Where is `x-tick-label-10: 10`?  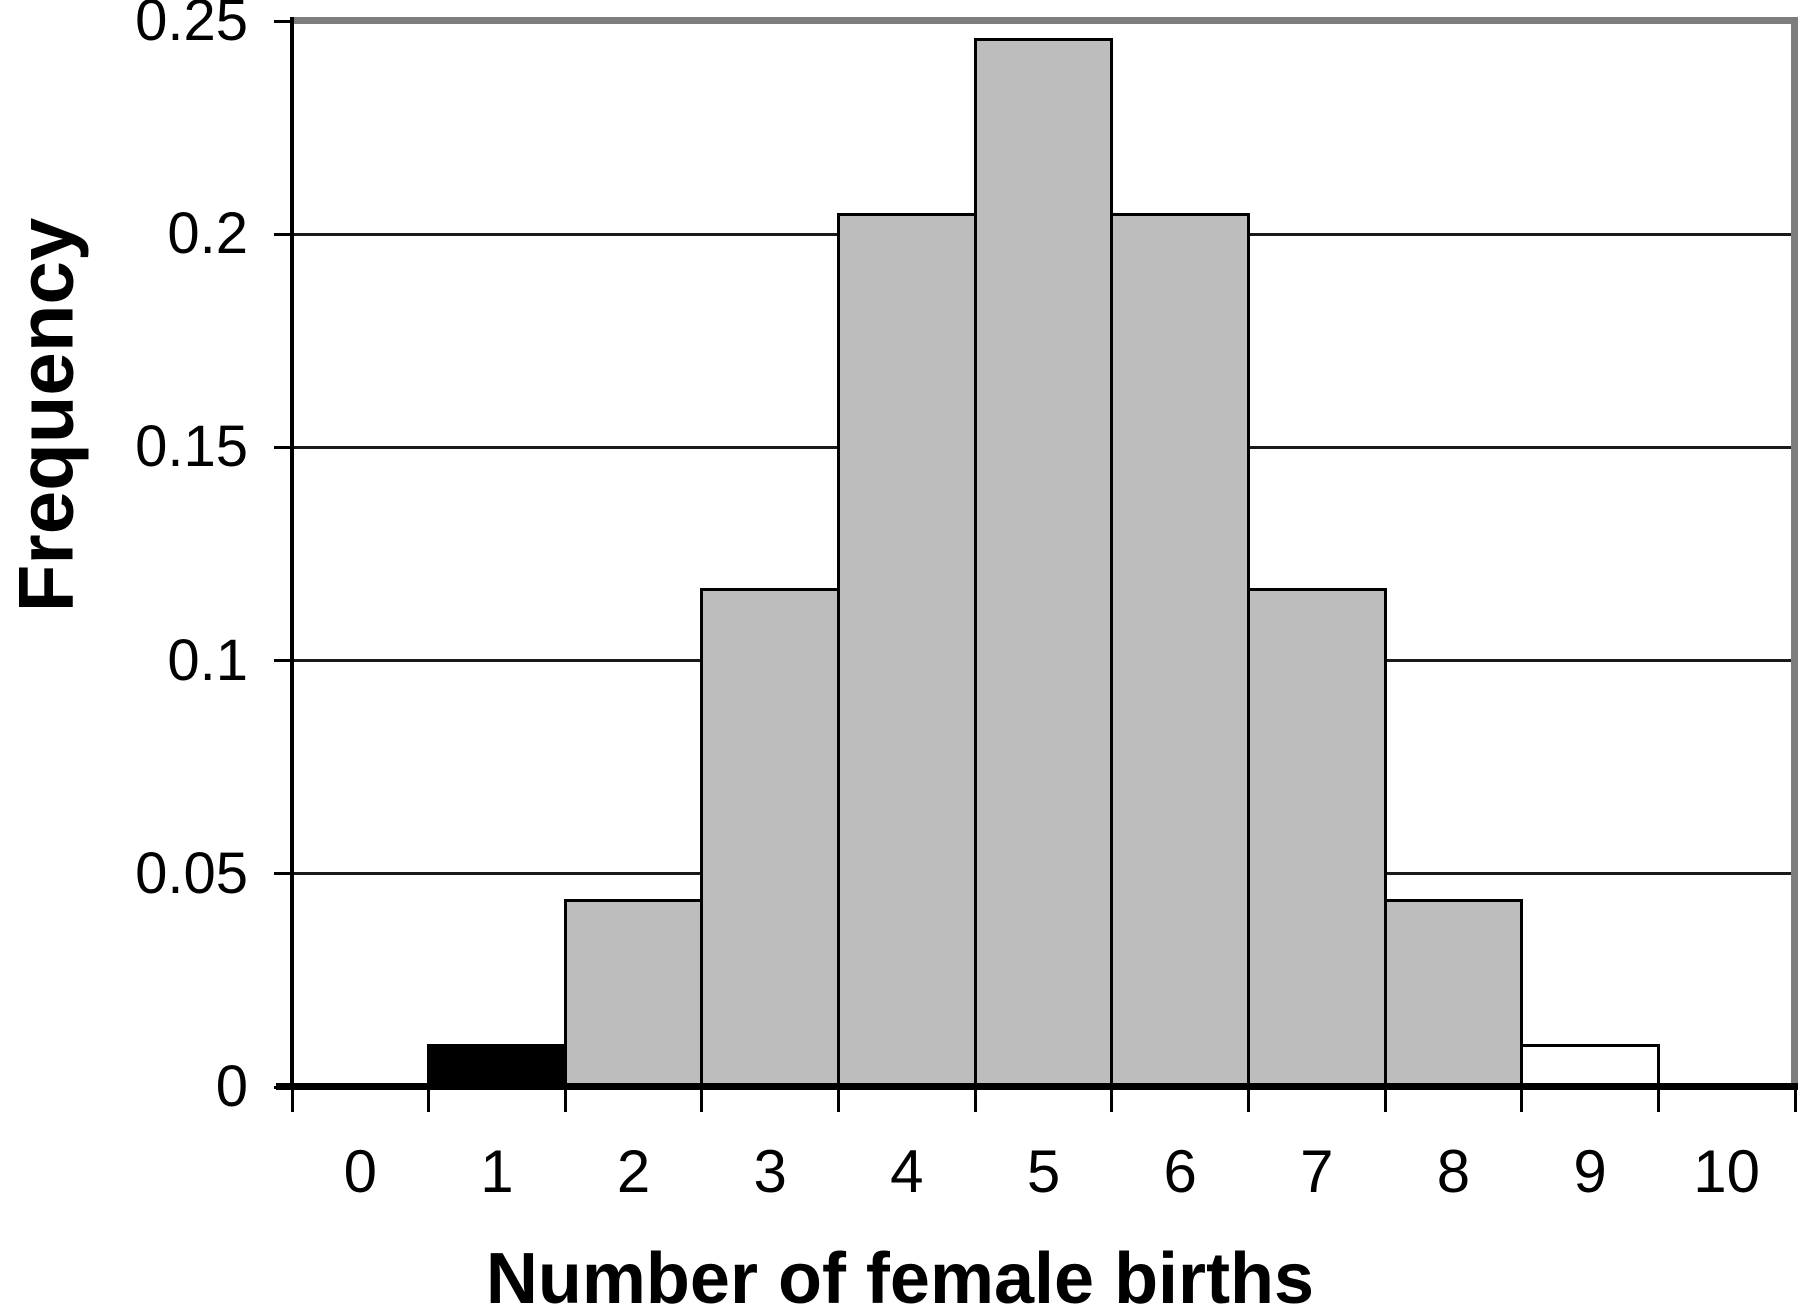 x-tick-label-10: 10 is located at coordinates (1727, 1171).